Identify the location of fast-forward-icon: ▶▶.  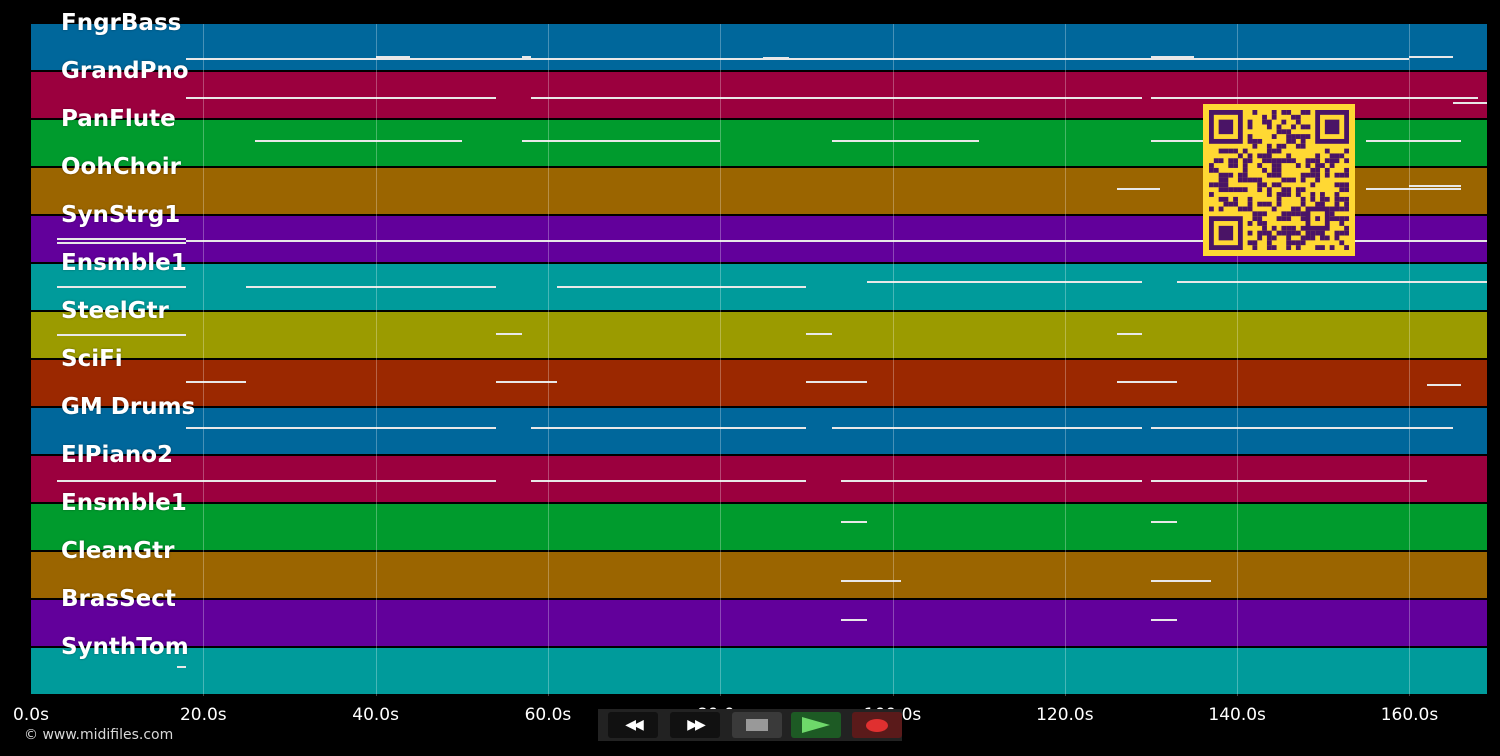
(696, 725).